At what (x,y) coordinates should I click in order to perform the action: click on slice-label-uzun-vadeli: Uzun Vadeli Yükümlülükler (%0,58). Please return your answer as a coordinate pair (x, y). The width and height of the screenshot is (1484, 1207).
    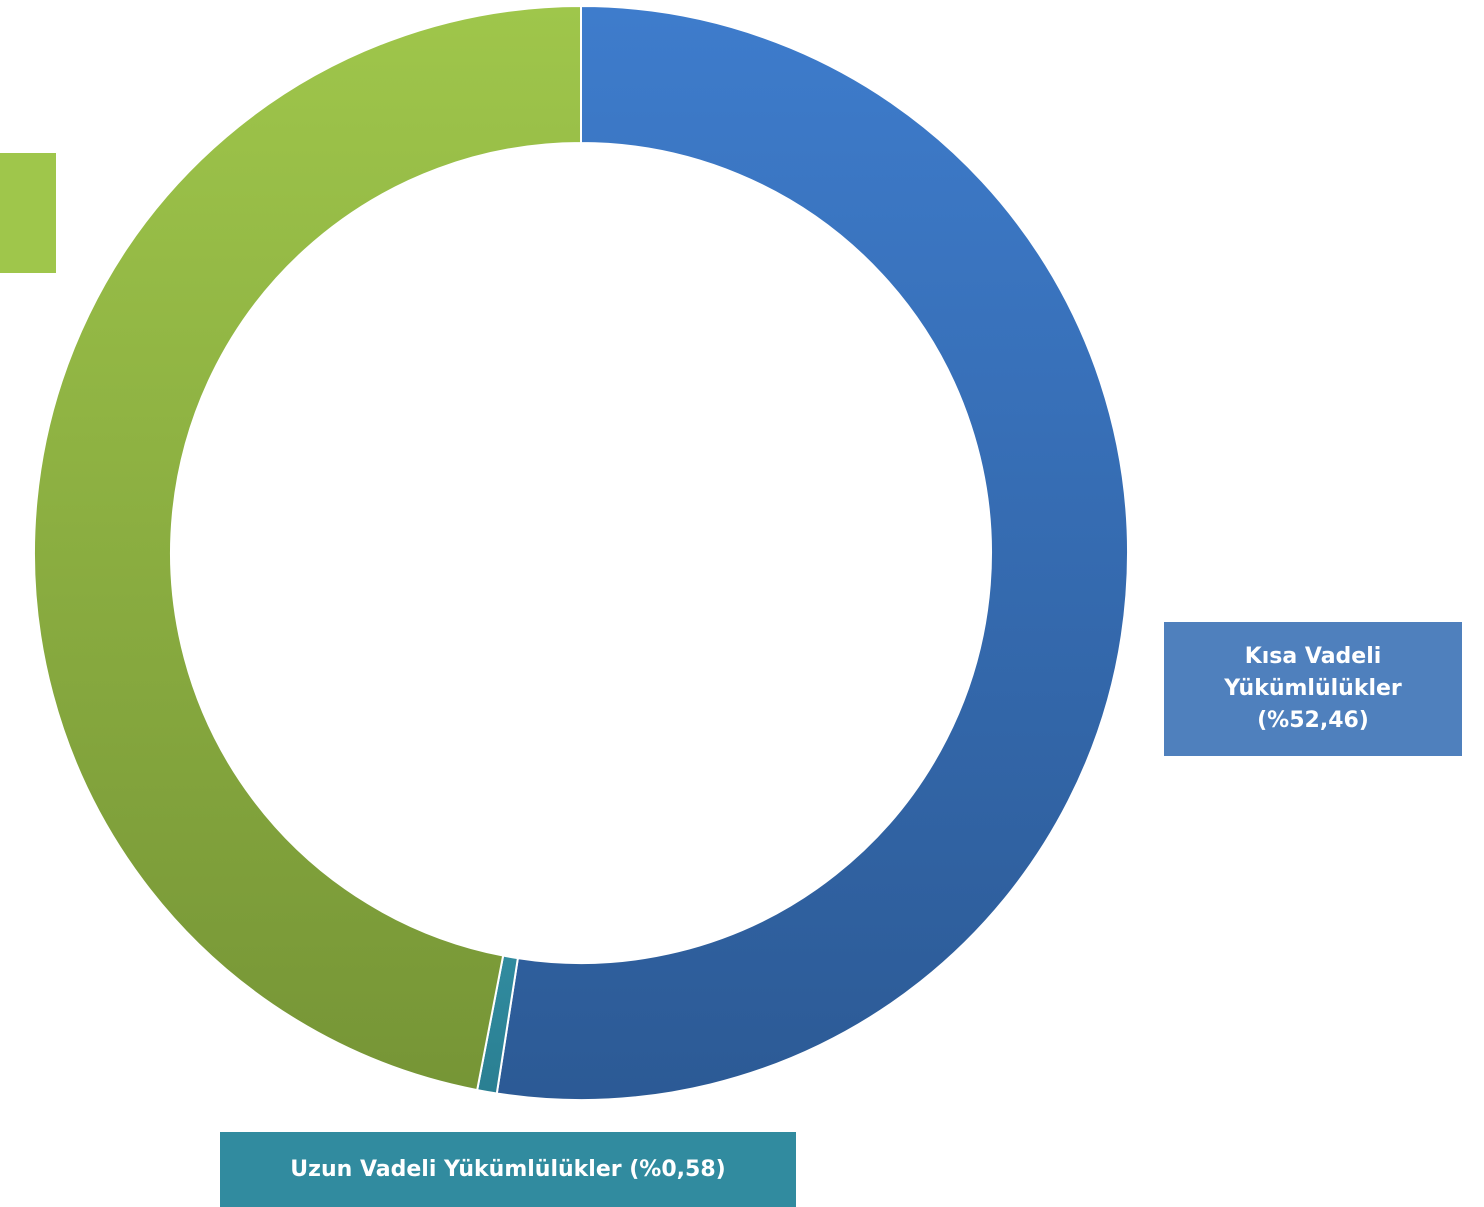
    Looking at the image, I should click on (508, 1169).